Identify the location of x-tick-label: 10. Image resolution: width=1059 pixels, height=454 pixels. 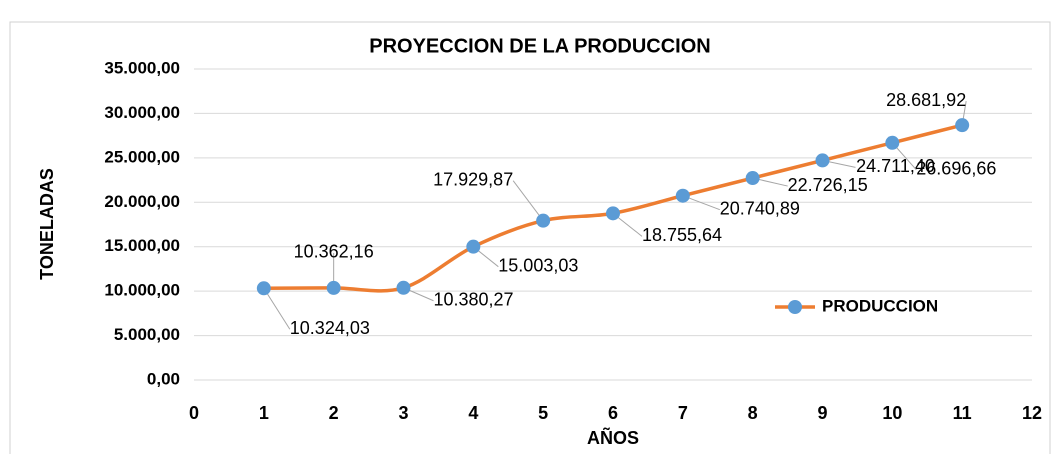
(892, 413).